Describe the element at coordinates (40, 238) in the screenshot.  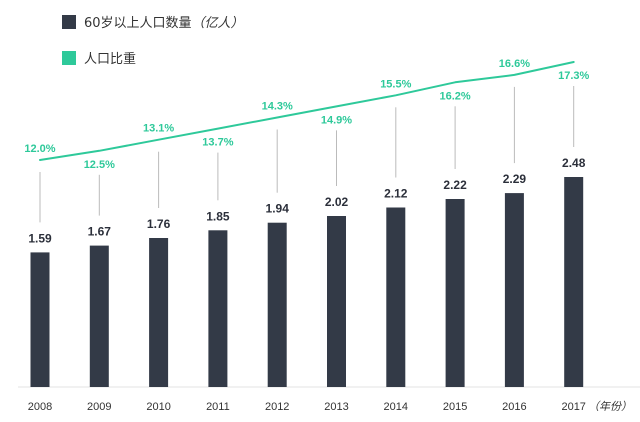
I see `bar-value-label-2008: 1.59` at that location.